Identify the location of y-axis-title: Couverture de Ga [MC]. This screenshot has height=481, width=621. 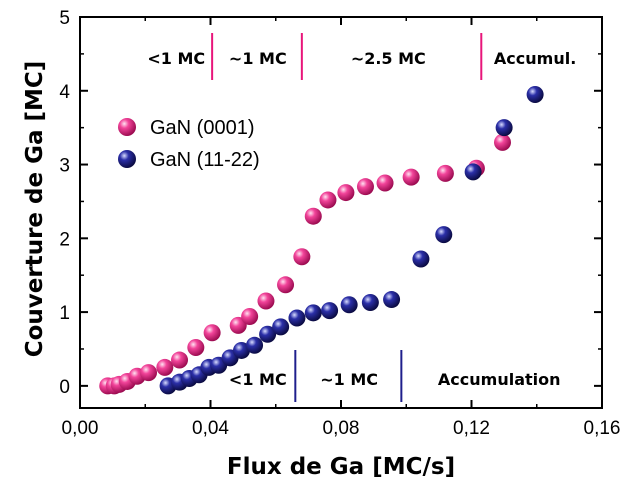
(35, 209).